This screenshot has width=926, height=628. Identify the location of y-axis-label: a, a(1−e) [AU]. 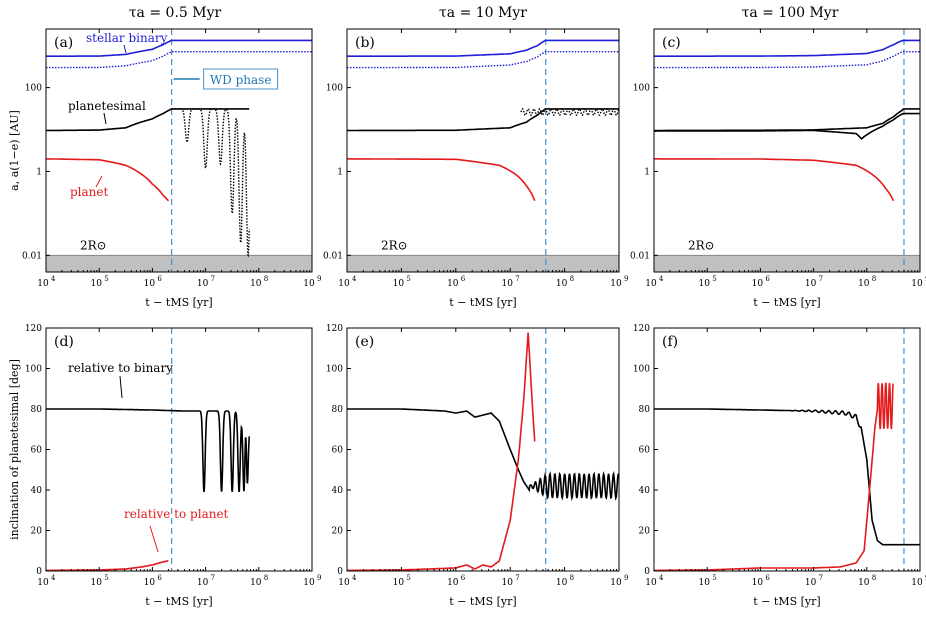
(14, 150).